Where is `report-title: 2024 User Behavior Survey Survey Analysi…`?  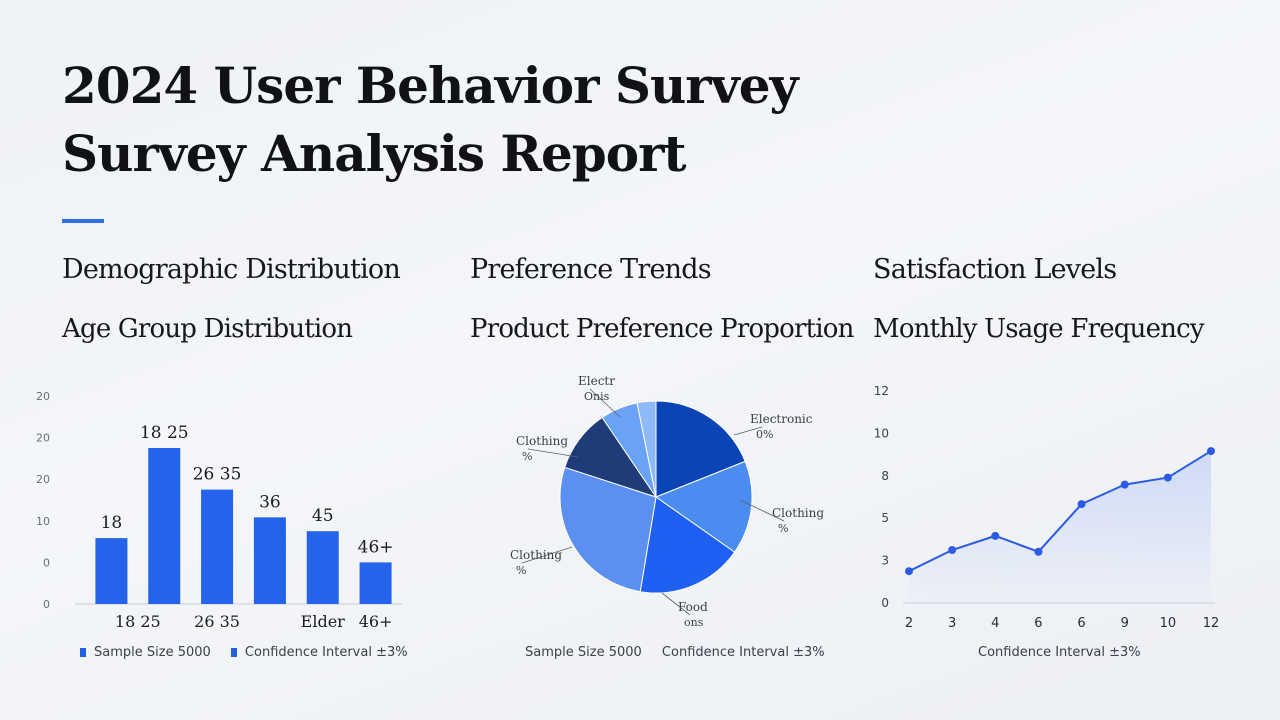 report-title: 2024 User Behavior Survey Survey Analysi… is located at coordinates (430, 120).